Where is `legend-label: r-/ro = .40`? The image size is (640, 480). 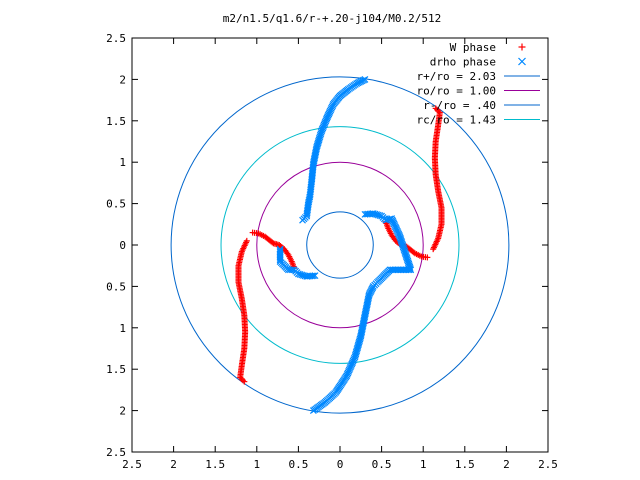
legend-label: r-/ro = .40 is located at coordinates (459, 105).